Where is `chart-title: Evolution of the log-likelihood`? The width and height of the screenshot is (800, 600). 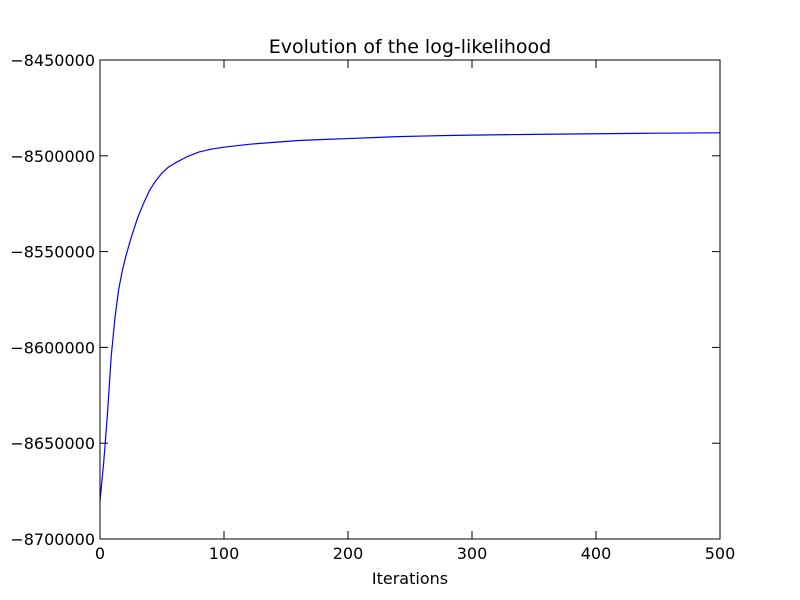 chart-title: Evolution of the log-likelihood is located at coordinates (410, 47).